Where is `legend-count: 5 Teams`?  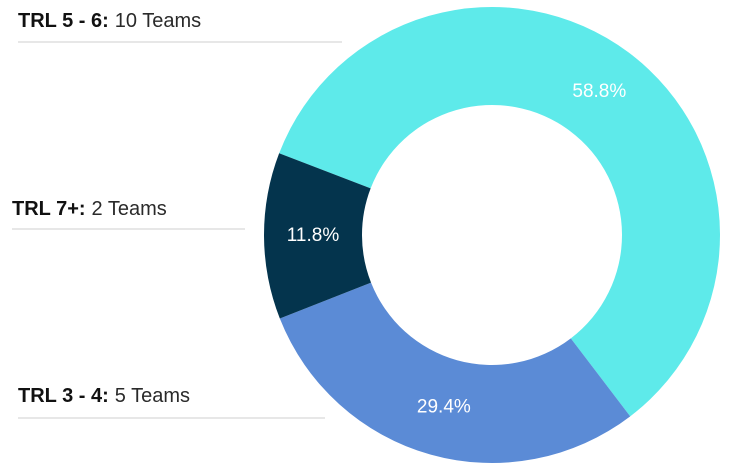
legend-count: 5 Teams is located at coordinates (152, 396).